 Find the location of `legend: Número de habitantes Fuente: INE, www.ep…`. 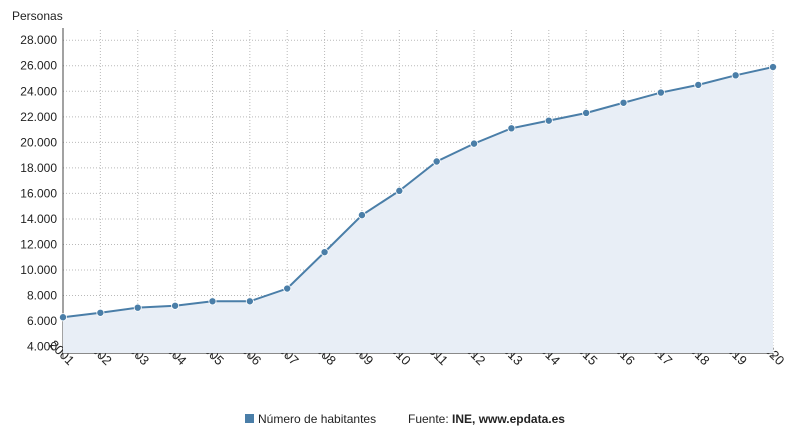

legend: Número de habitantes Fuente: INE, www.ep… is located at coordinates (405, 419).